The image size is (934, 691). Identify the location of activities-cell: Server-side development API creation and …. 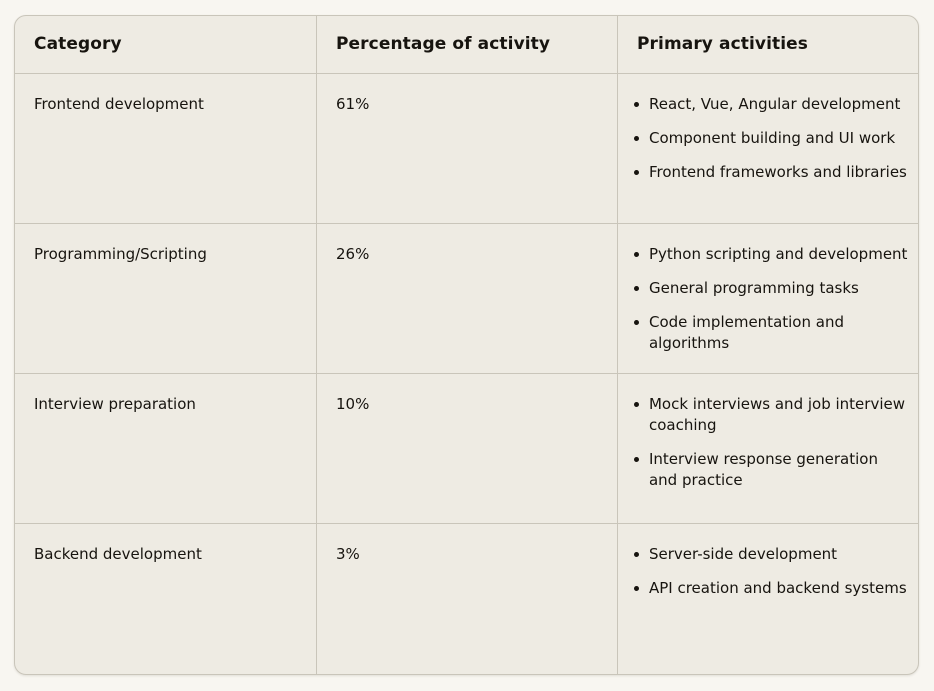
(767, 599).